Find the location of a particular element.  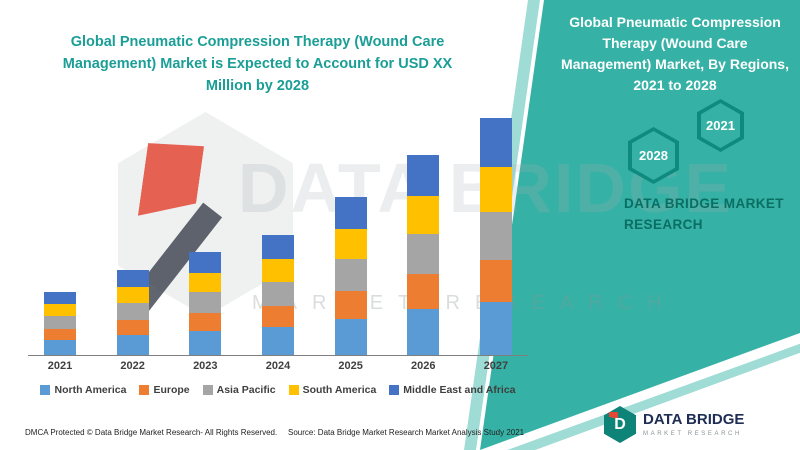

x-tick-label: 2022 is located at coordinates (132, 366).